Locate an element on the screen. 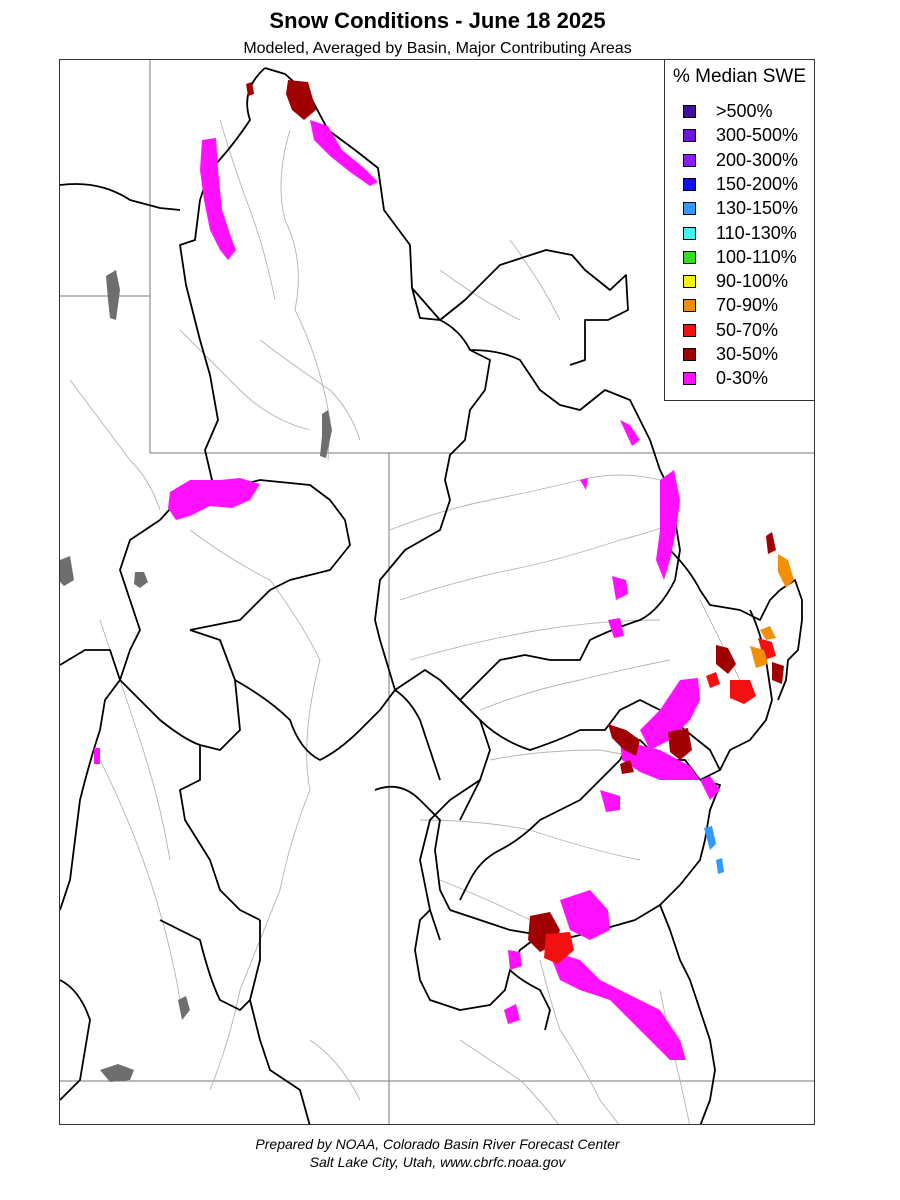 The height and width of the screenshot is (1200, 900). legend-label: 90-100% is located at coordinates (752, 281).